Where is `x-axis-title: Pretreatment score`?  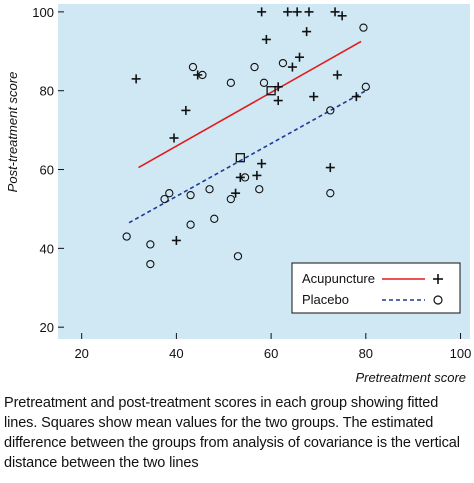 x-axis-title: Pretreatment score is located at coordinates (410, 377).